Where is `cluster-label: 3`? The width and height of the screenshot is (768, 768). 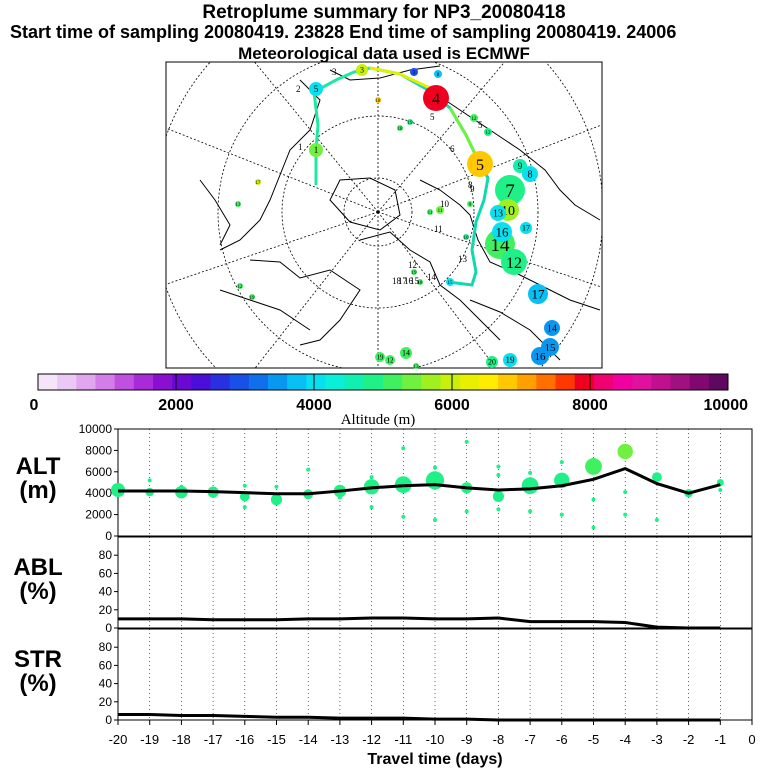
cluster-label: 3 is located at coordinates (362, 70).